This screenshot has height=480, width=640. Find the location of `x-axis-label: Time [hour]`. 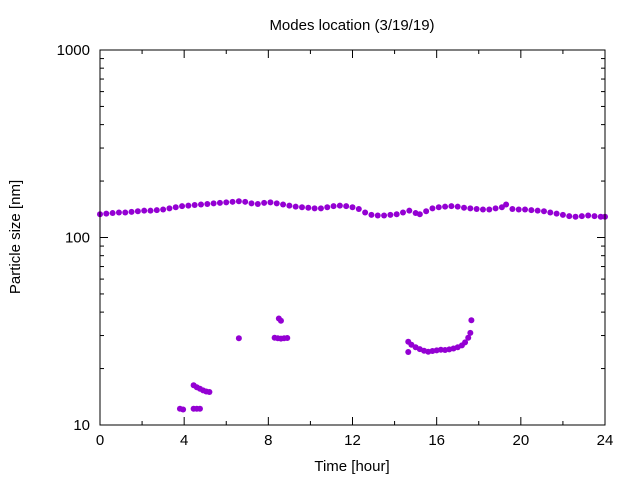

x-axis-label: Time [hour] is located at coordinates (351, 466).